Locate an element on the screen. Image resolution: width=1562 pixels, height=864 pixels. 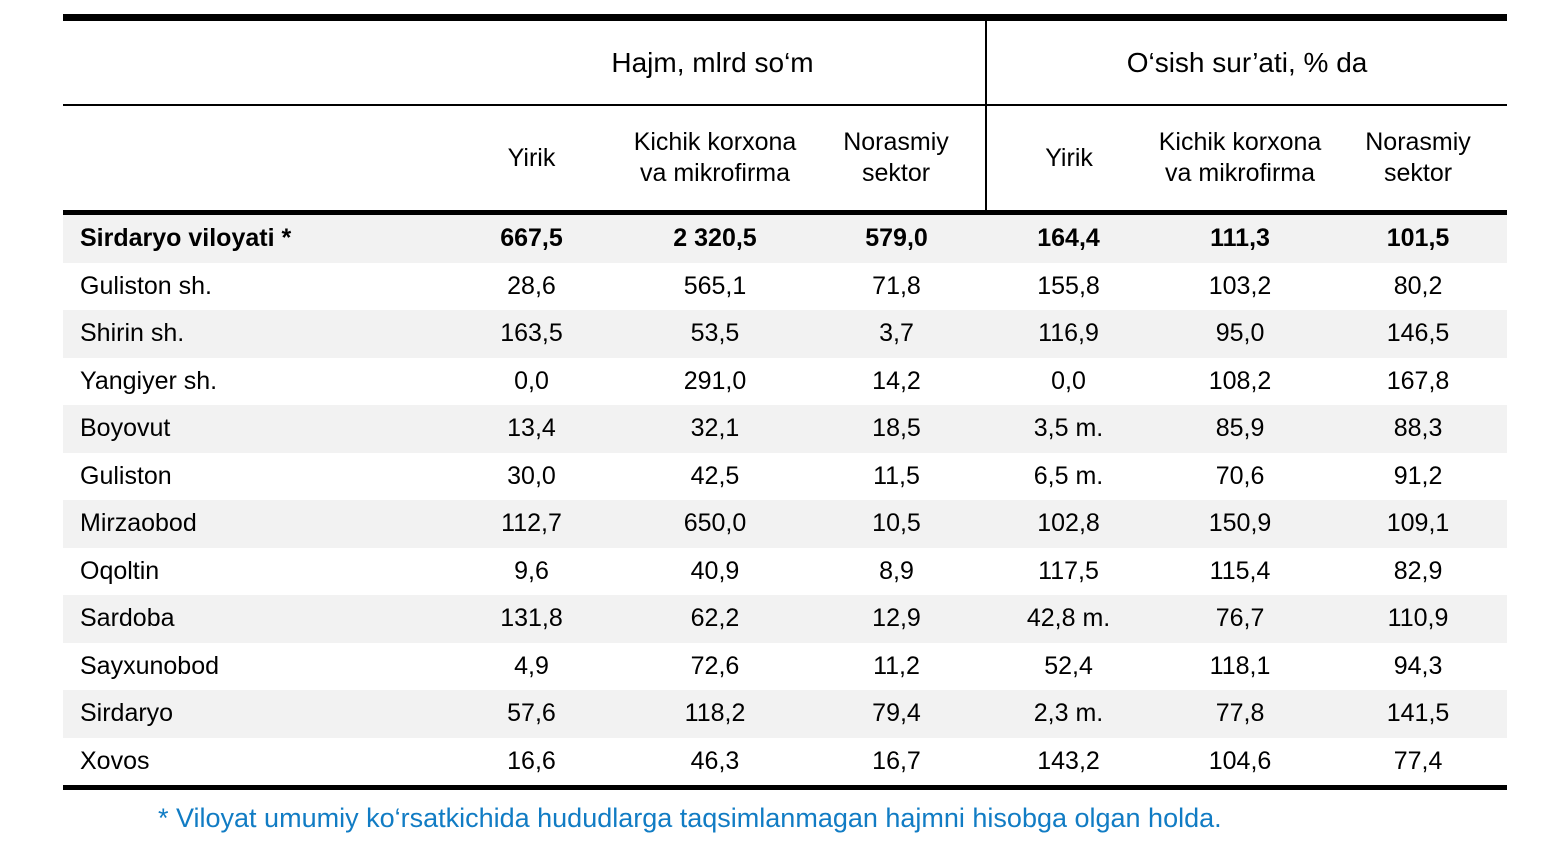
col-header-volume-norasmiy: Norasmiy sektor is located at coordinates (897, 160).